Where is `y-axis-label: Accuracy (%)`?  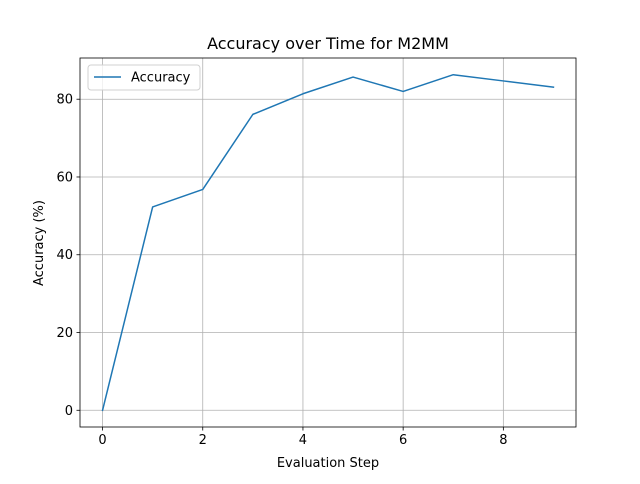
y-axis-label: Accuracy (%) is located at coordinates (39, 243).